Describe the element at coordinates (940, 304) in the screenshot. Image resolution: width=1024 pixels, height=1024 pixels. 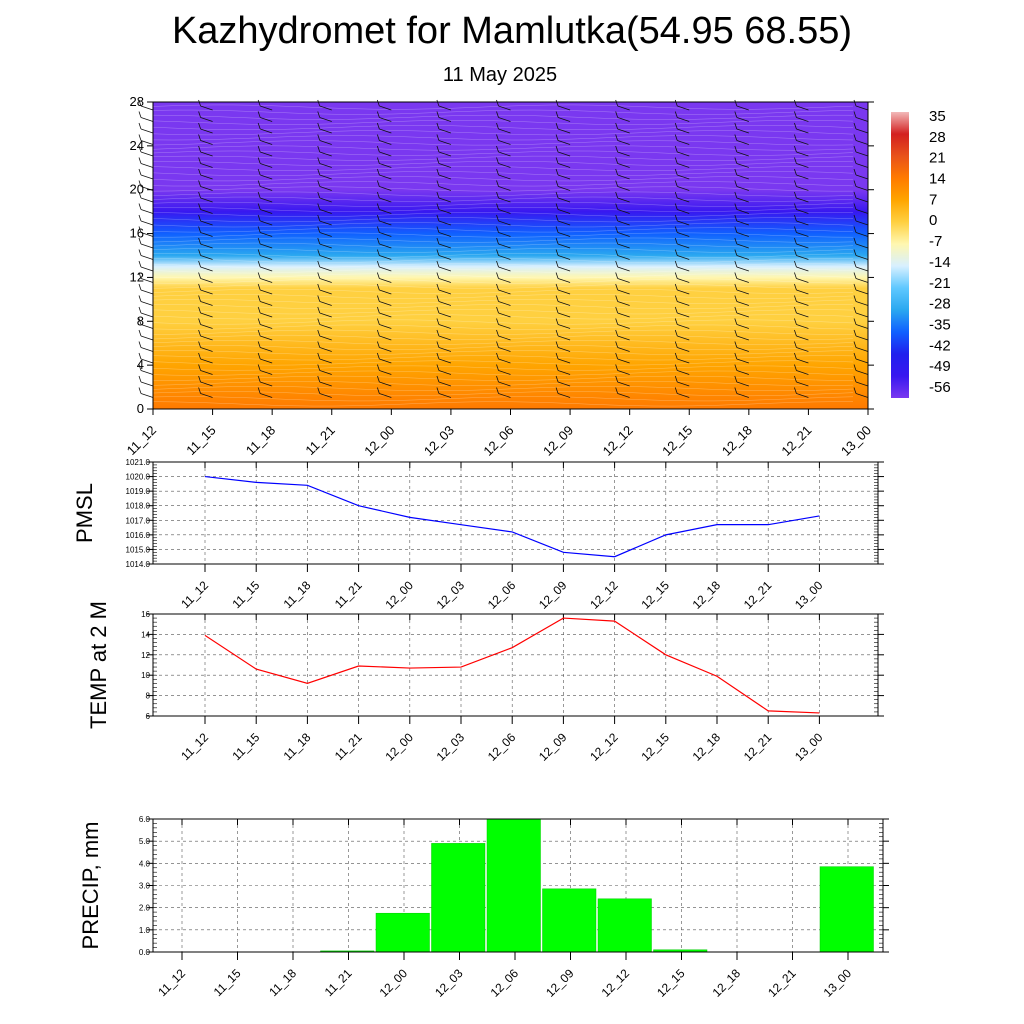
I see `colorbar-label: -28` at that location.